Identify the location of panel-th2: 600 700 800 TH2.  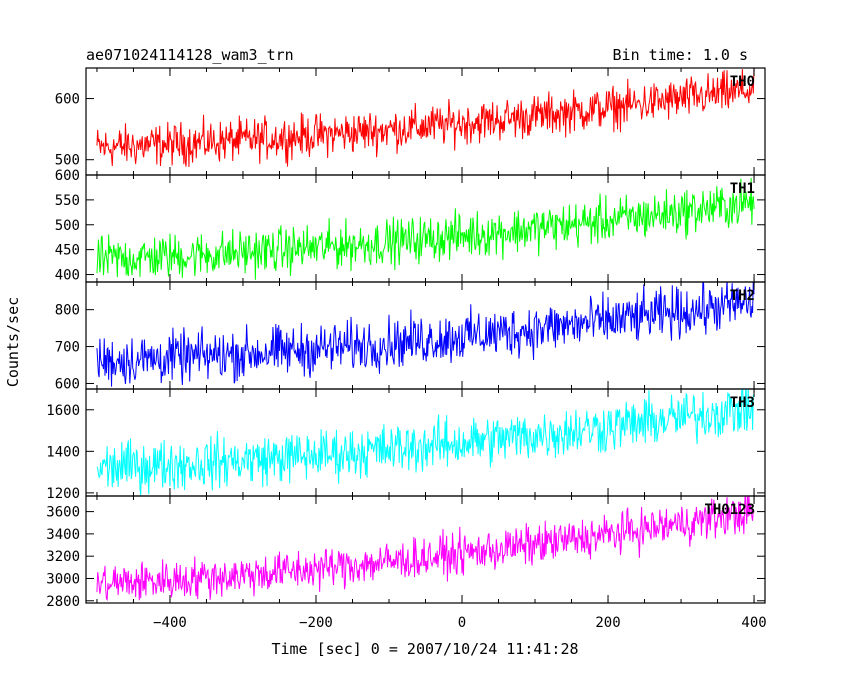
(410, 336).